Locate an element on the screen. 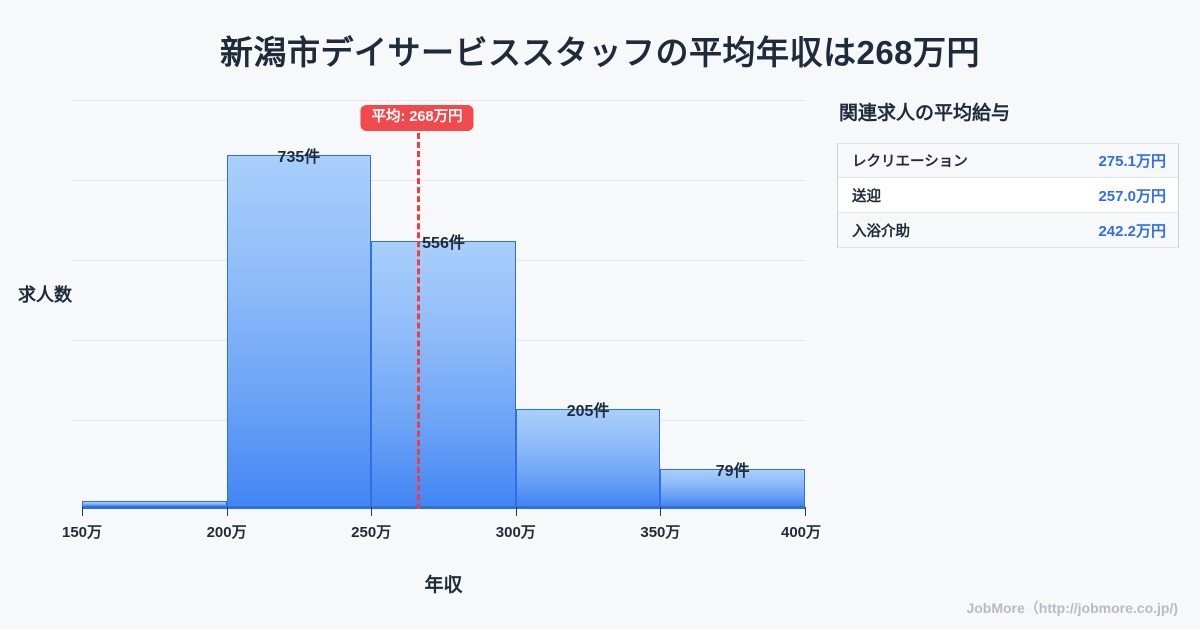  salary-row-name: 入浴介助 is located at coordinates (881, 231).